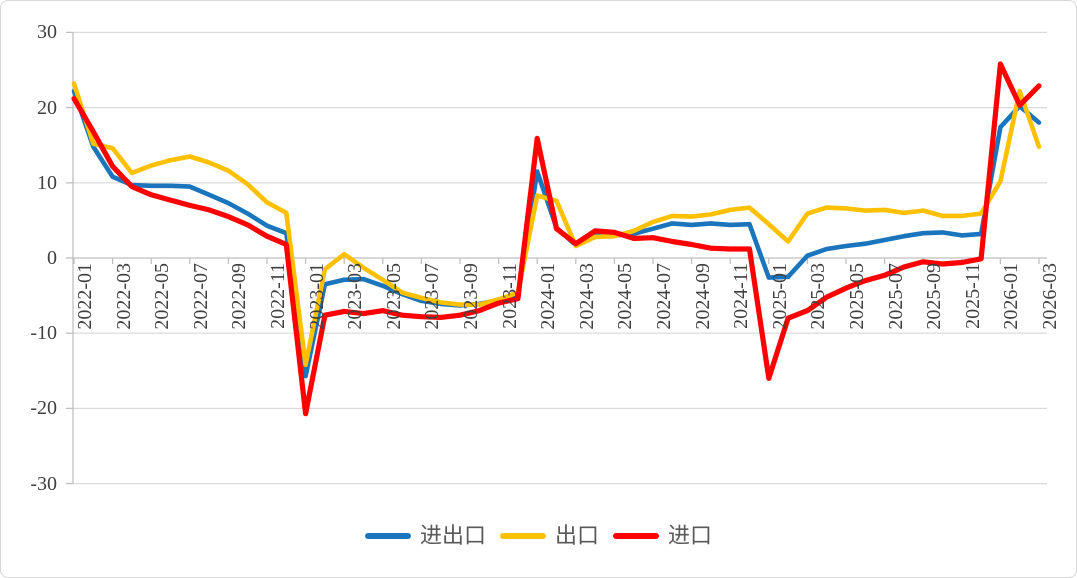  Describe the element at coordinates (47, 182) in the screenshot. I see `y-axis-tick-label: 10` at that location.